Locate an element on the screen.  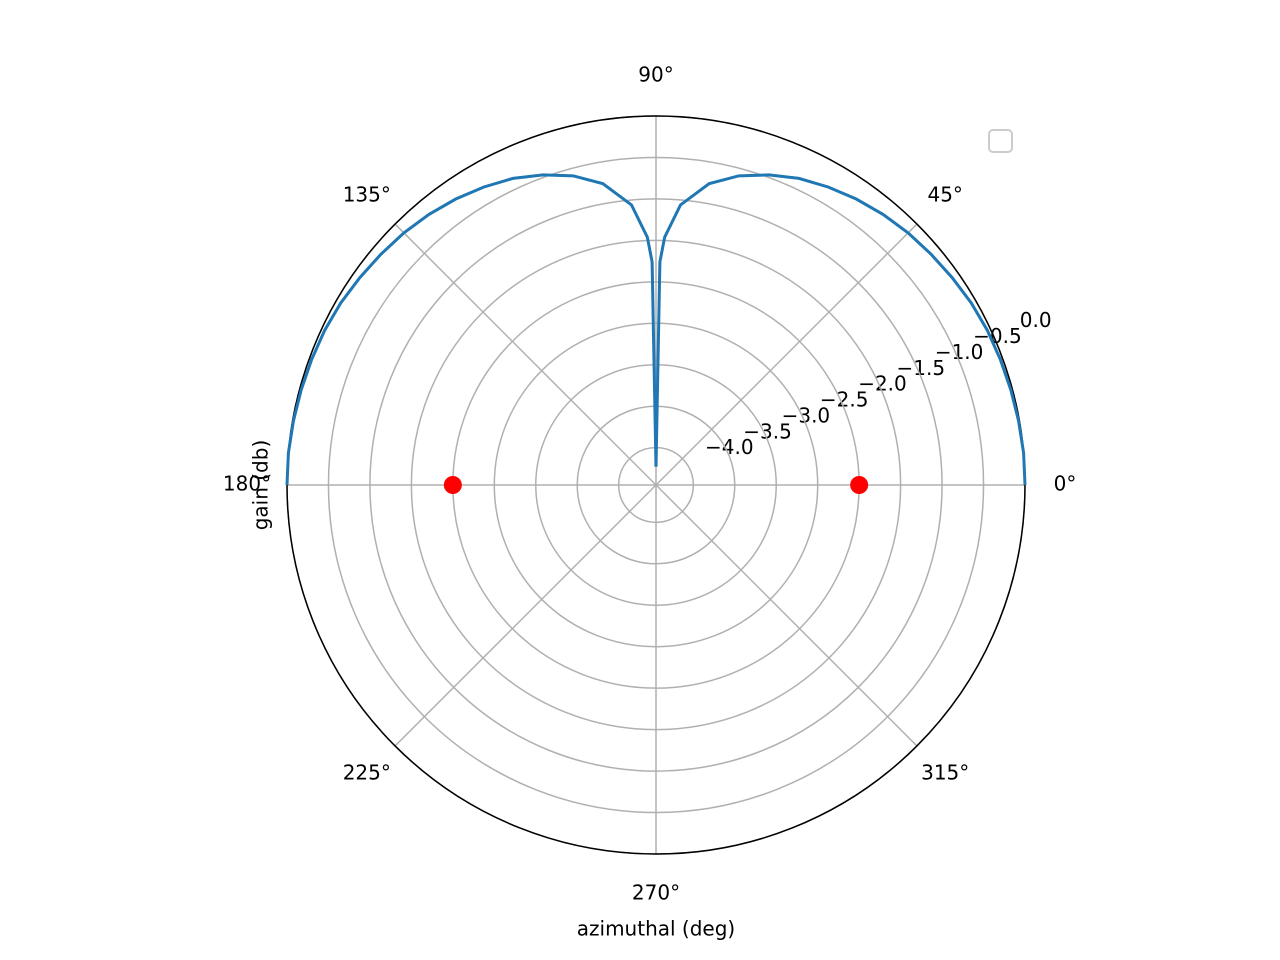
theta-tick-label: 0° is located at coordinates (1065, 484).